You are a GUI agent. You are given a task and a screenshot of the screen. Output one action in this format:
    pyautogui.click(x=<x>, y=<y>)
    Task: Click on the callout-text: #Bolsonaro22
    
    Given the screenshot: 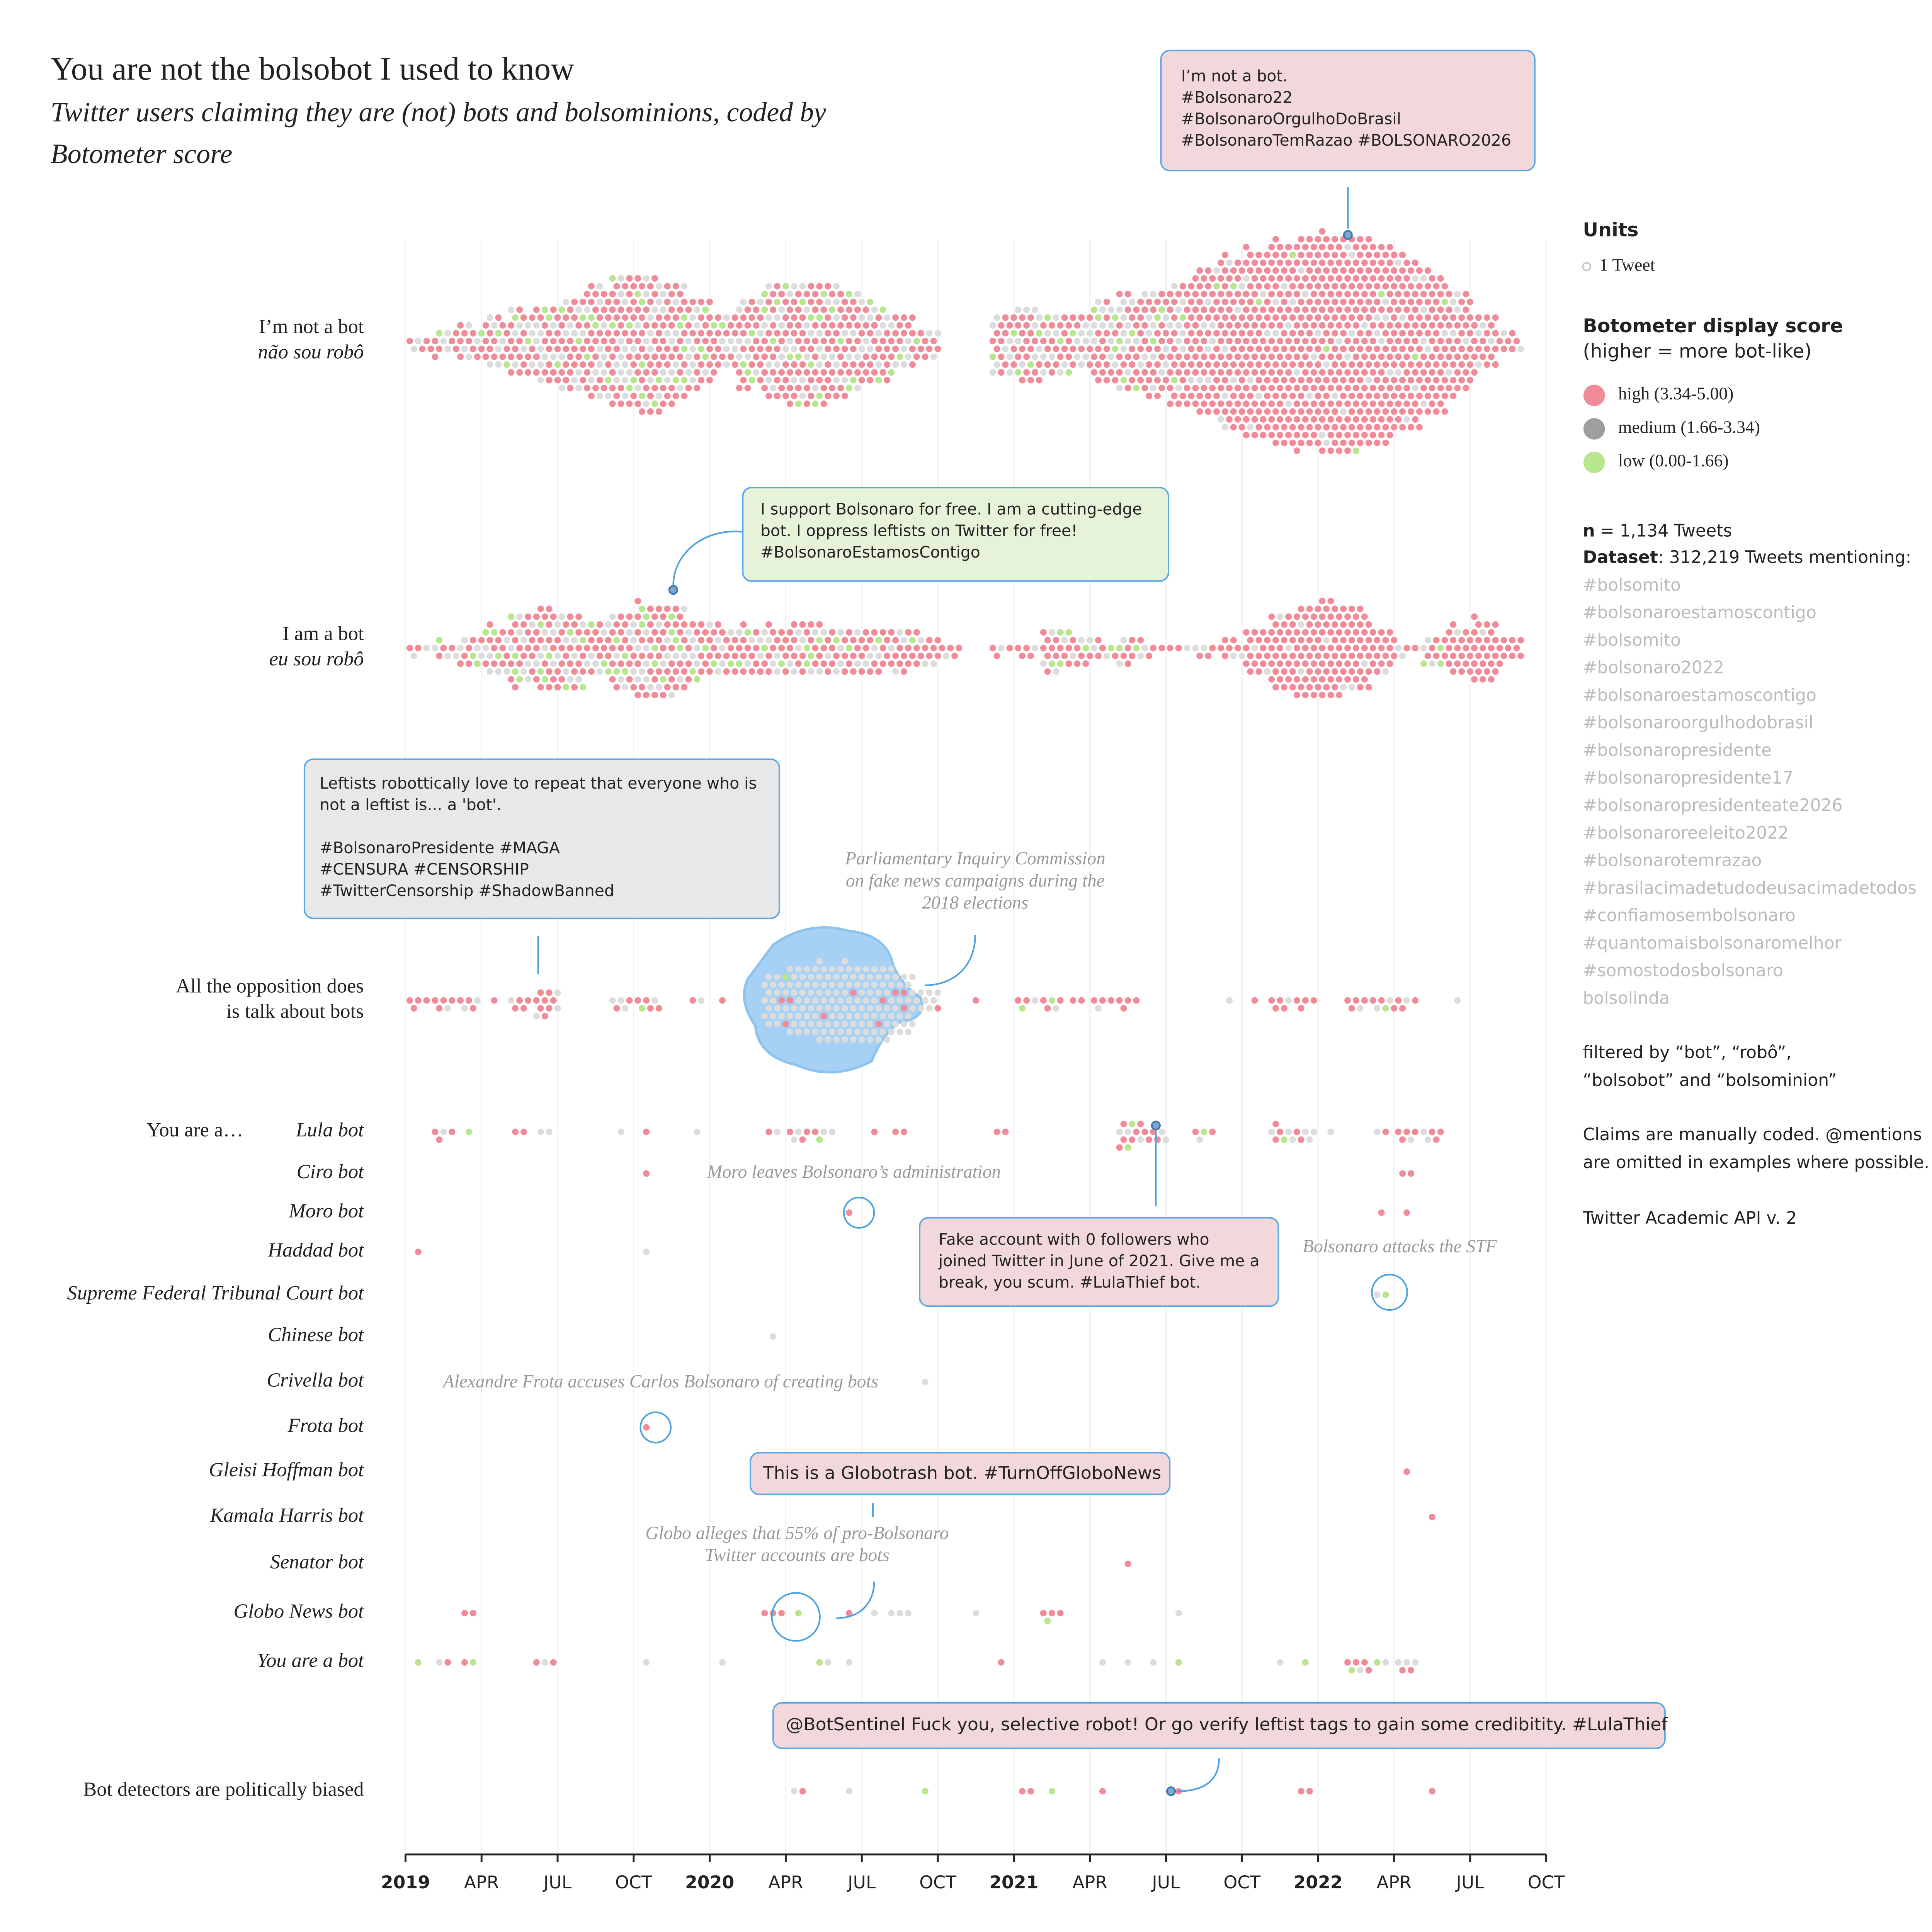 What is the action you would take?
    pyautogui.click(x=1237, y=98)
    